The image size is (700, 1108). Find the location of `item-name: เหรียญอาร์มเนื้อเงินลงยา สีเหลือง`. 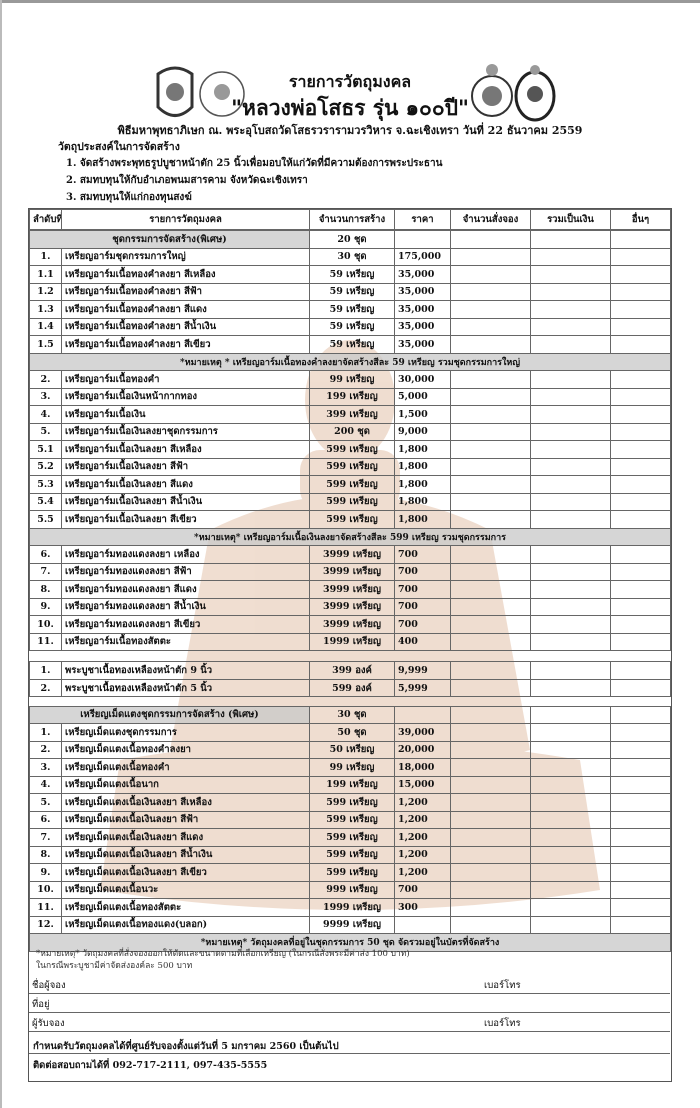

item-name: เหรียญอาร์มเนื้อเงินลงยา สีเหลือง is located at coordinates (185, 449).